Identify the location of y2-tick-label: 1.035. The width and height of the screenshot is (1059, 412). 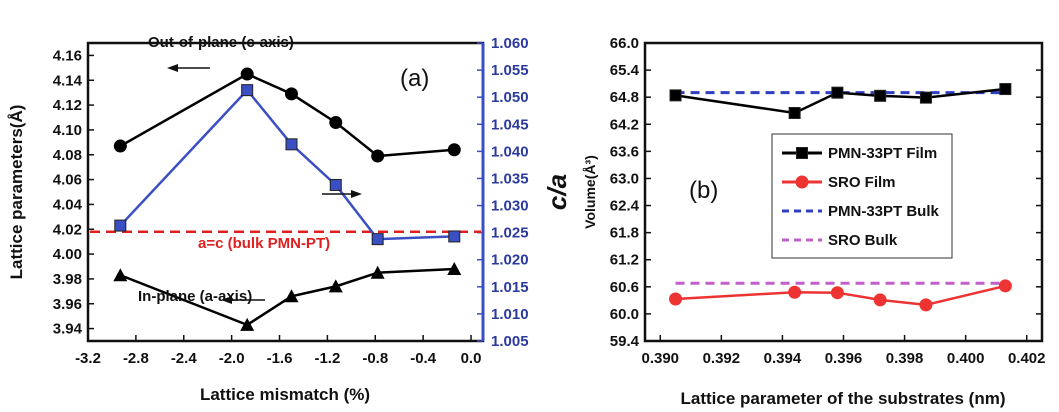
(510, 178).